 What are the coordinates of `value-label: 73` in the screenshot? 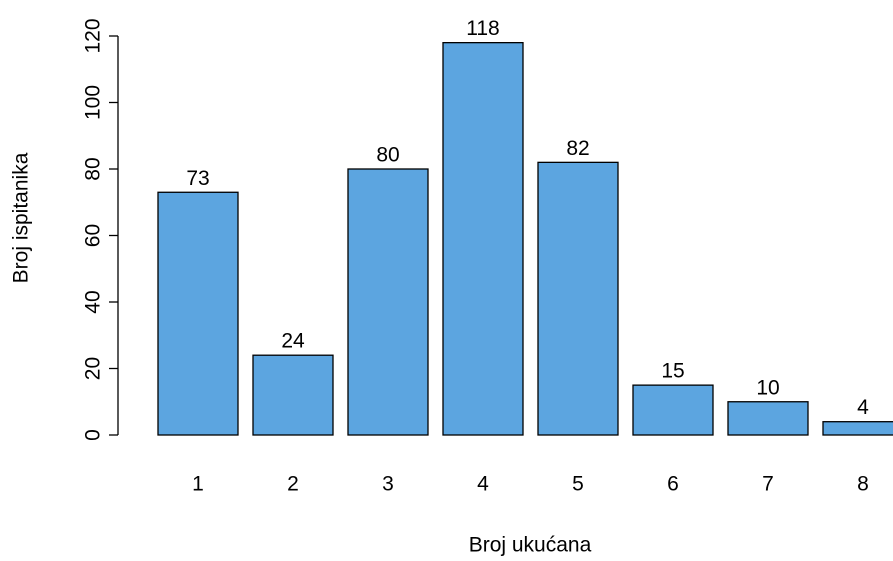 It's located at (197, 178).